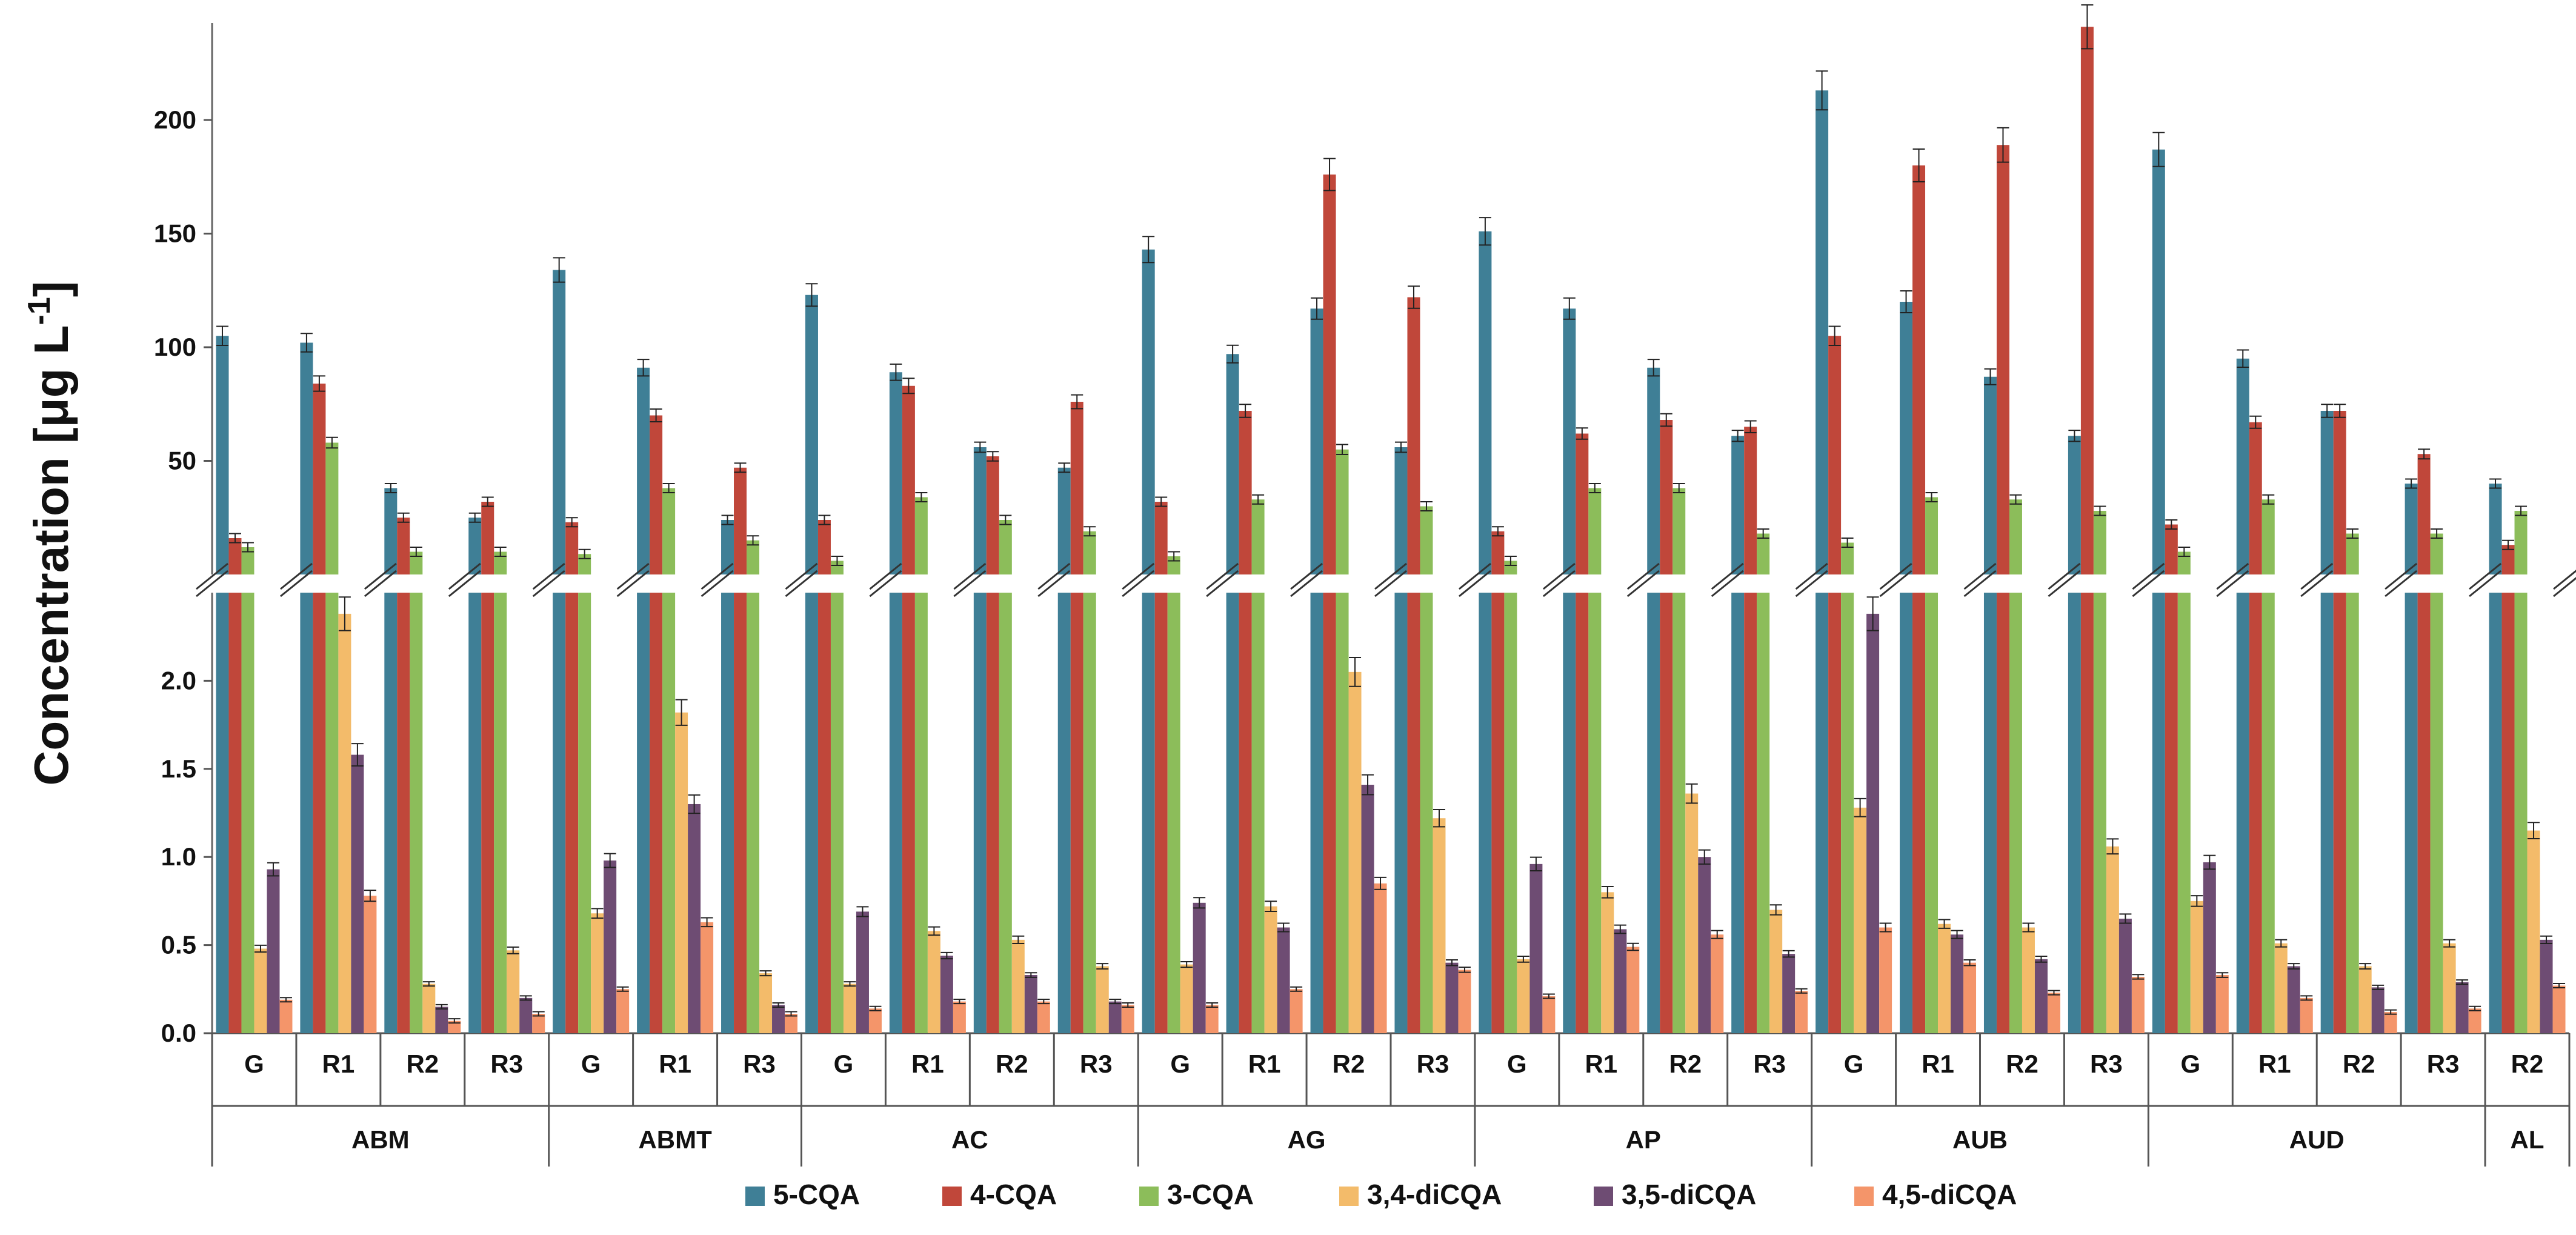  I want to click on category-label: R3, so click(2106, 1064).